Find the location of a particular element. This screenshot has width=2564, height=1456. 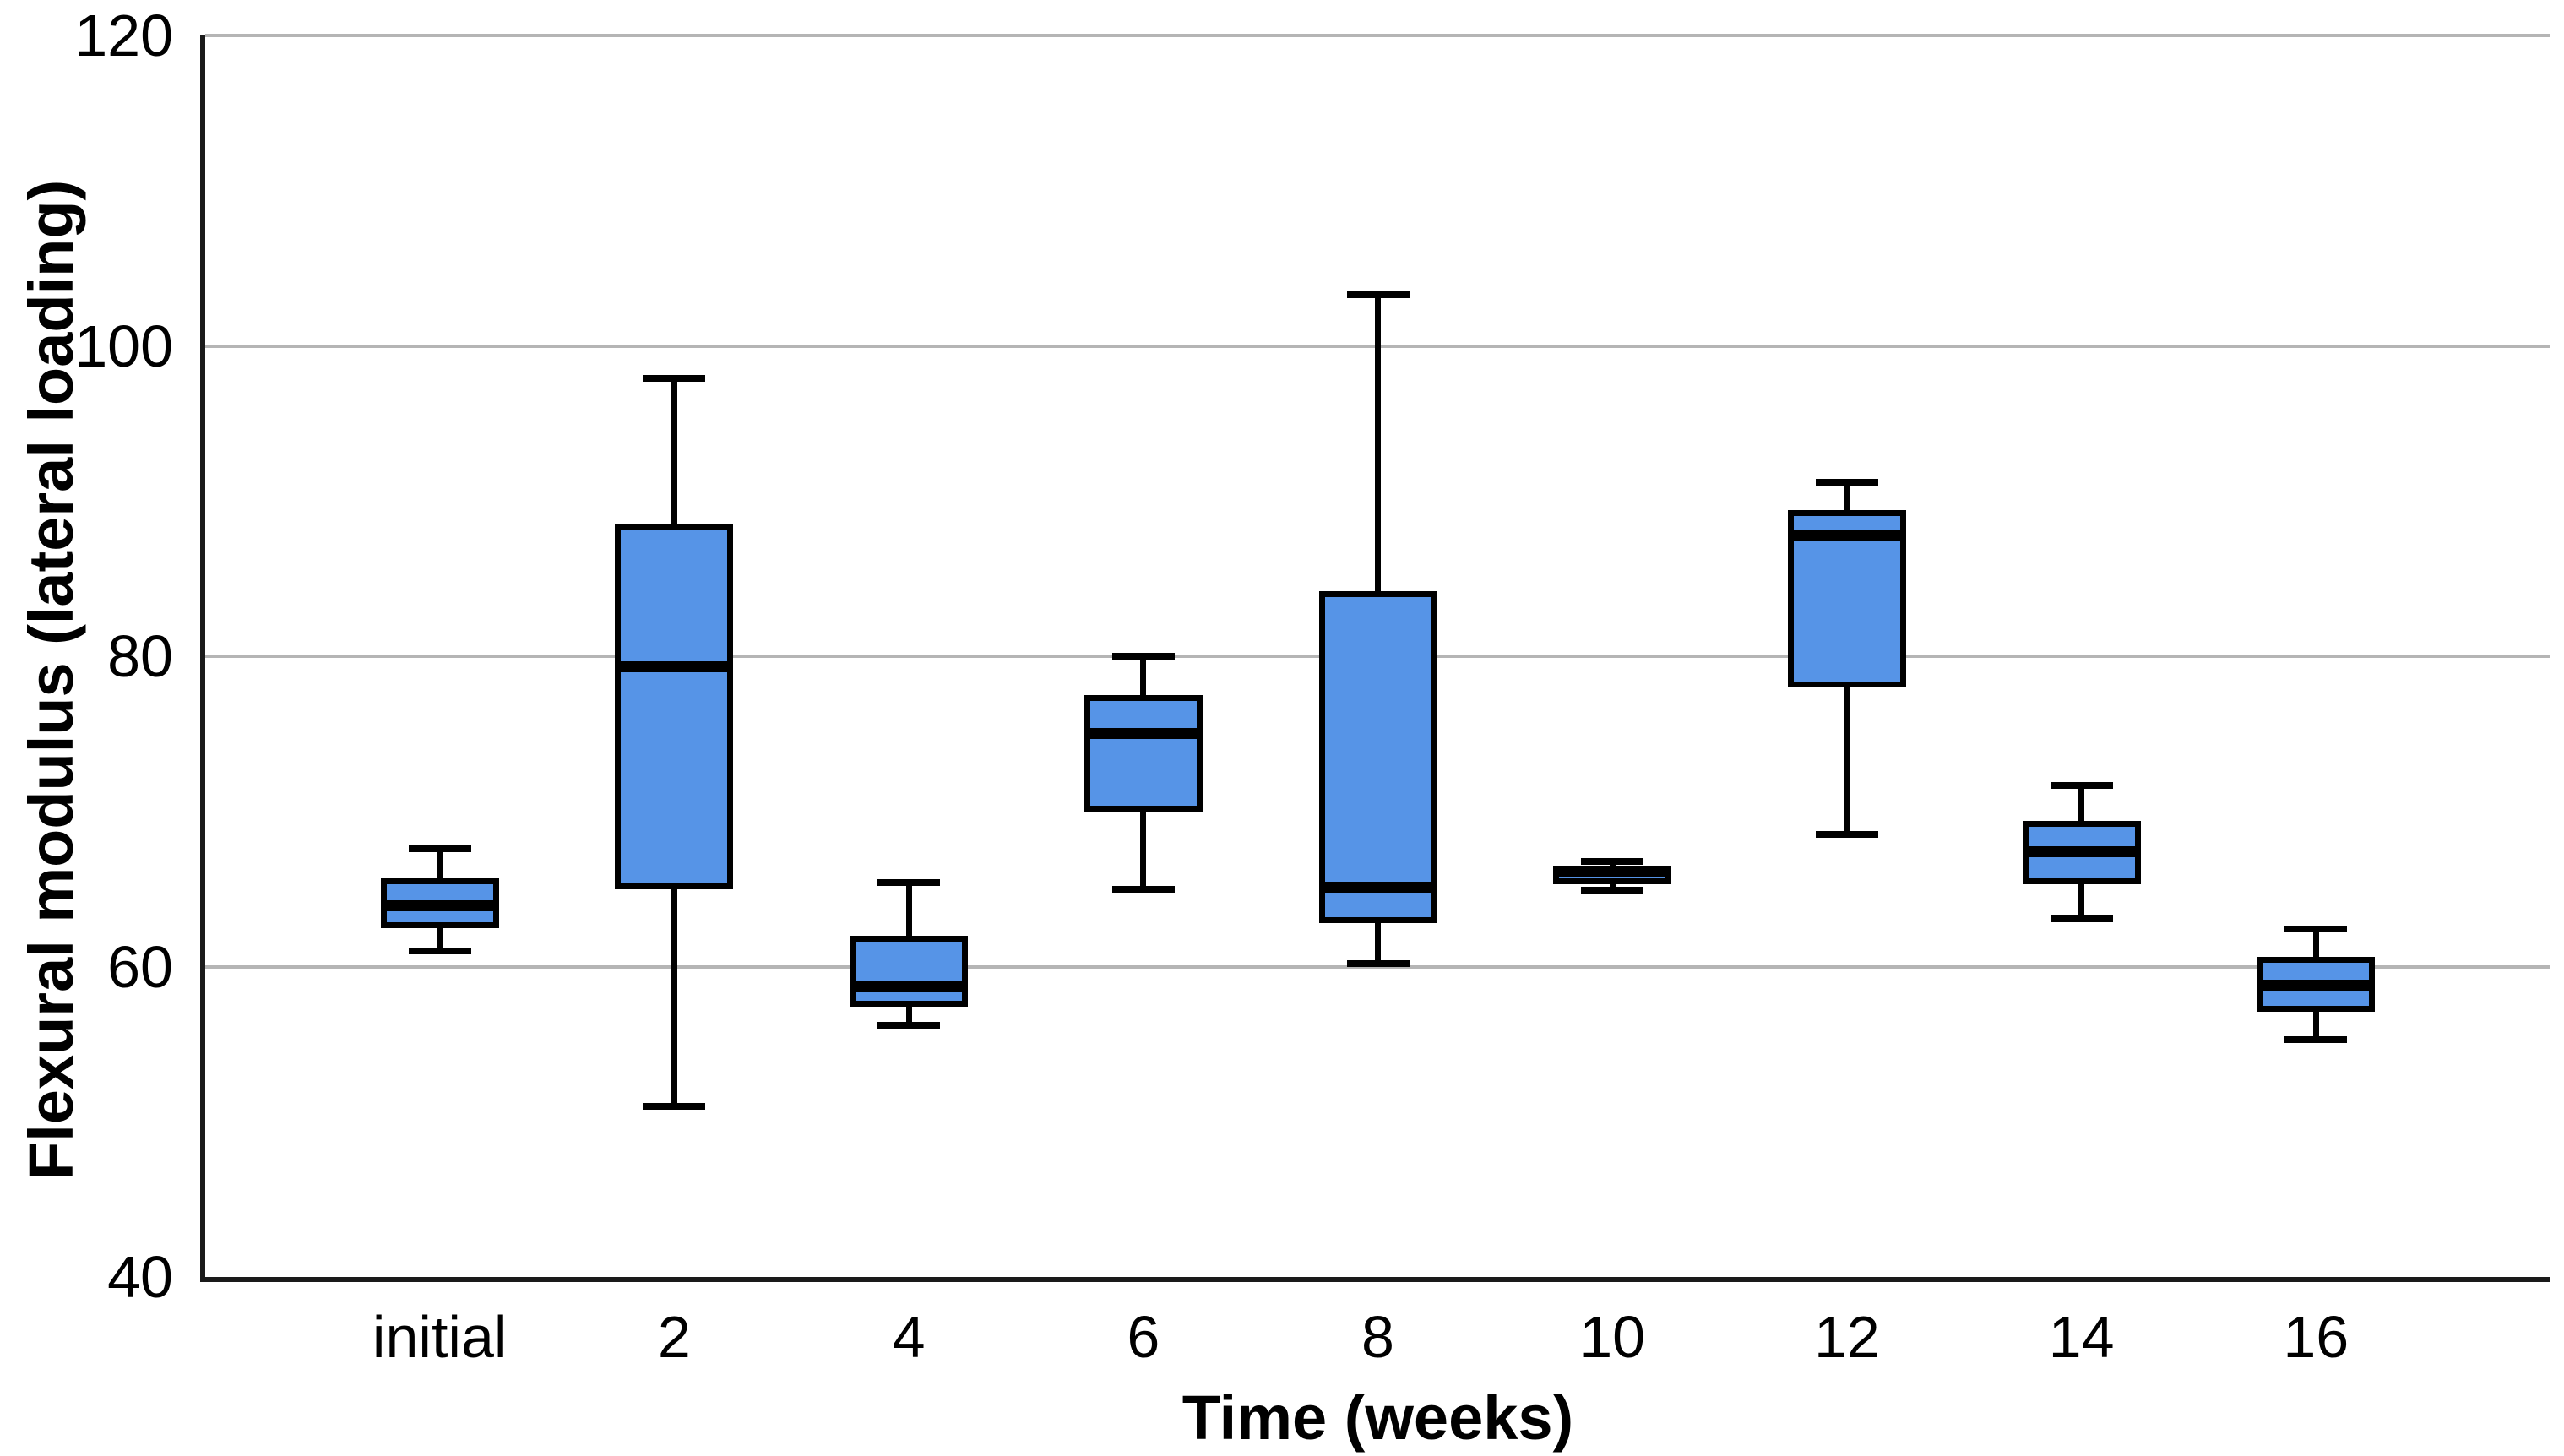

x-tick-label-initial: initial is located at coordinates (440, 1337).